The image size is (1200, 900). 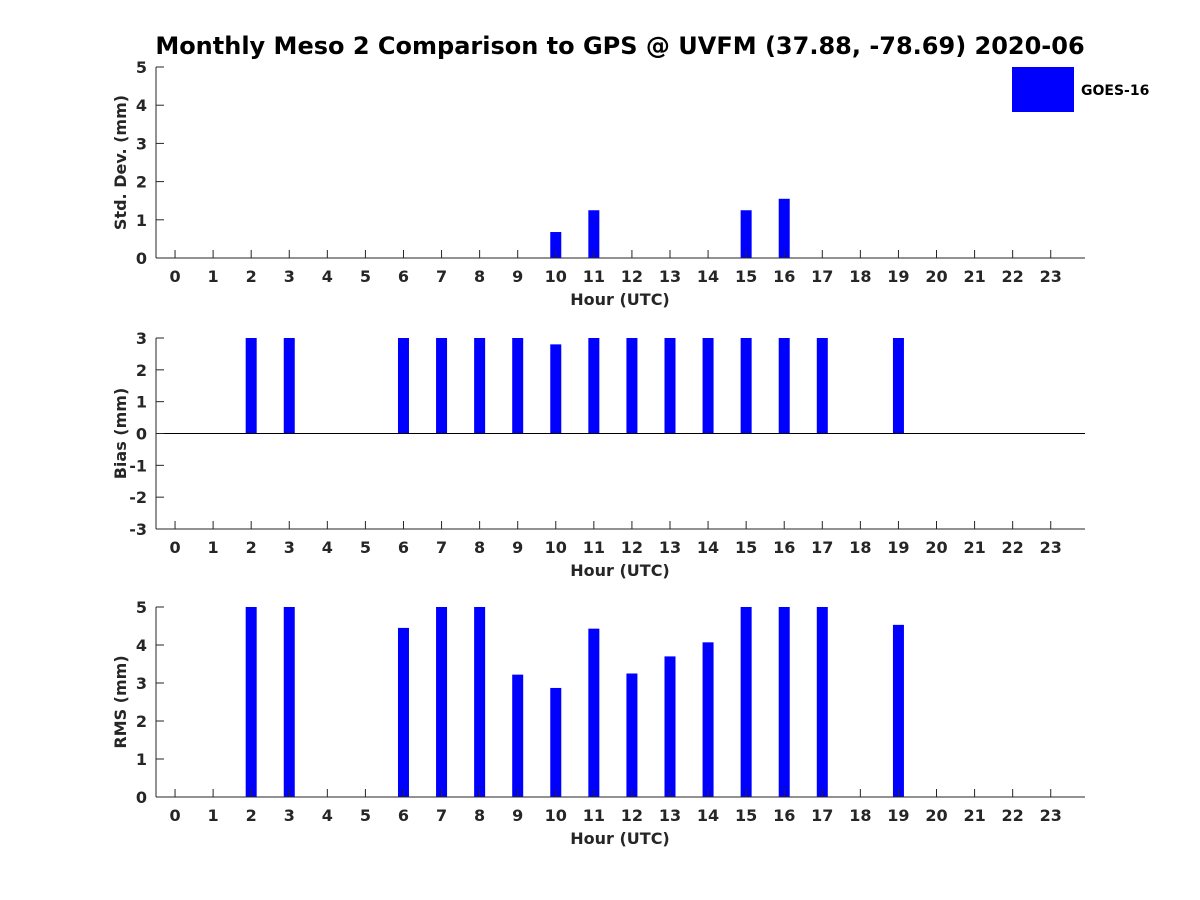 What do you see at coordinates (120, 434) in the screenshot?
I see `y-axis-label: Bias (mm)` at bounding box center [120, 434].